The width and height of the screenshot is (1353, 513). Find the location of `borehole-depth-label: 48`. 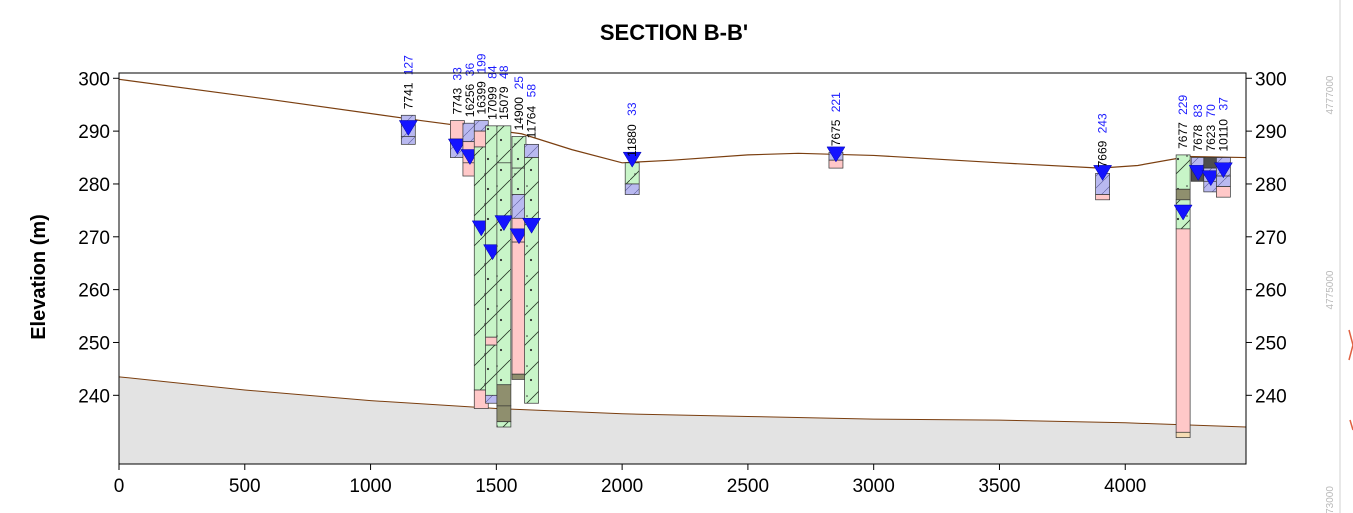

borehole-depth-label: 48 is located at coordinates (504, 72).